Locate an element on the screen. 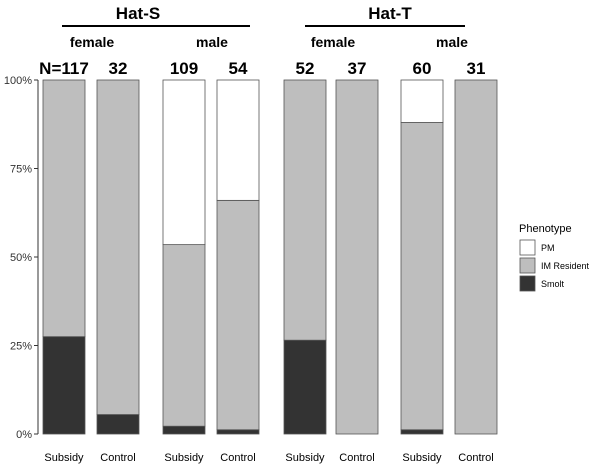 The image size is (600, 472). legend-label: IM Resident is located at coordinates (565, 266).